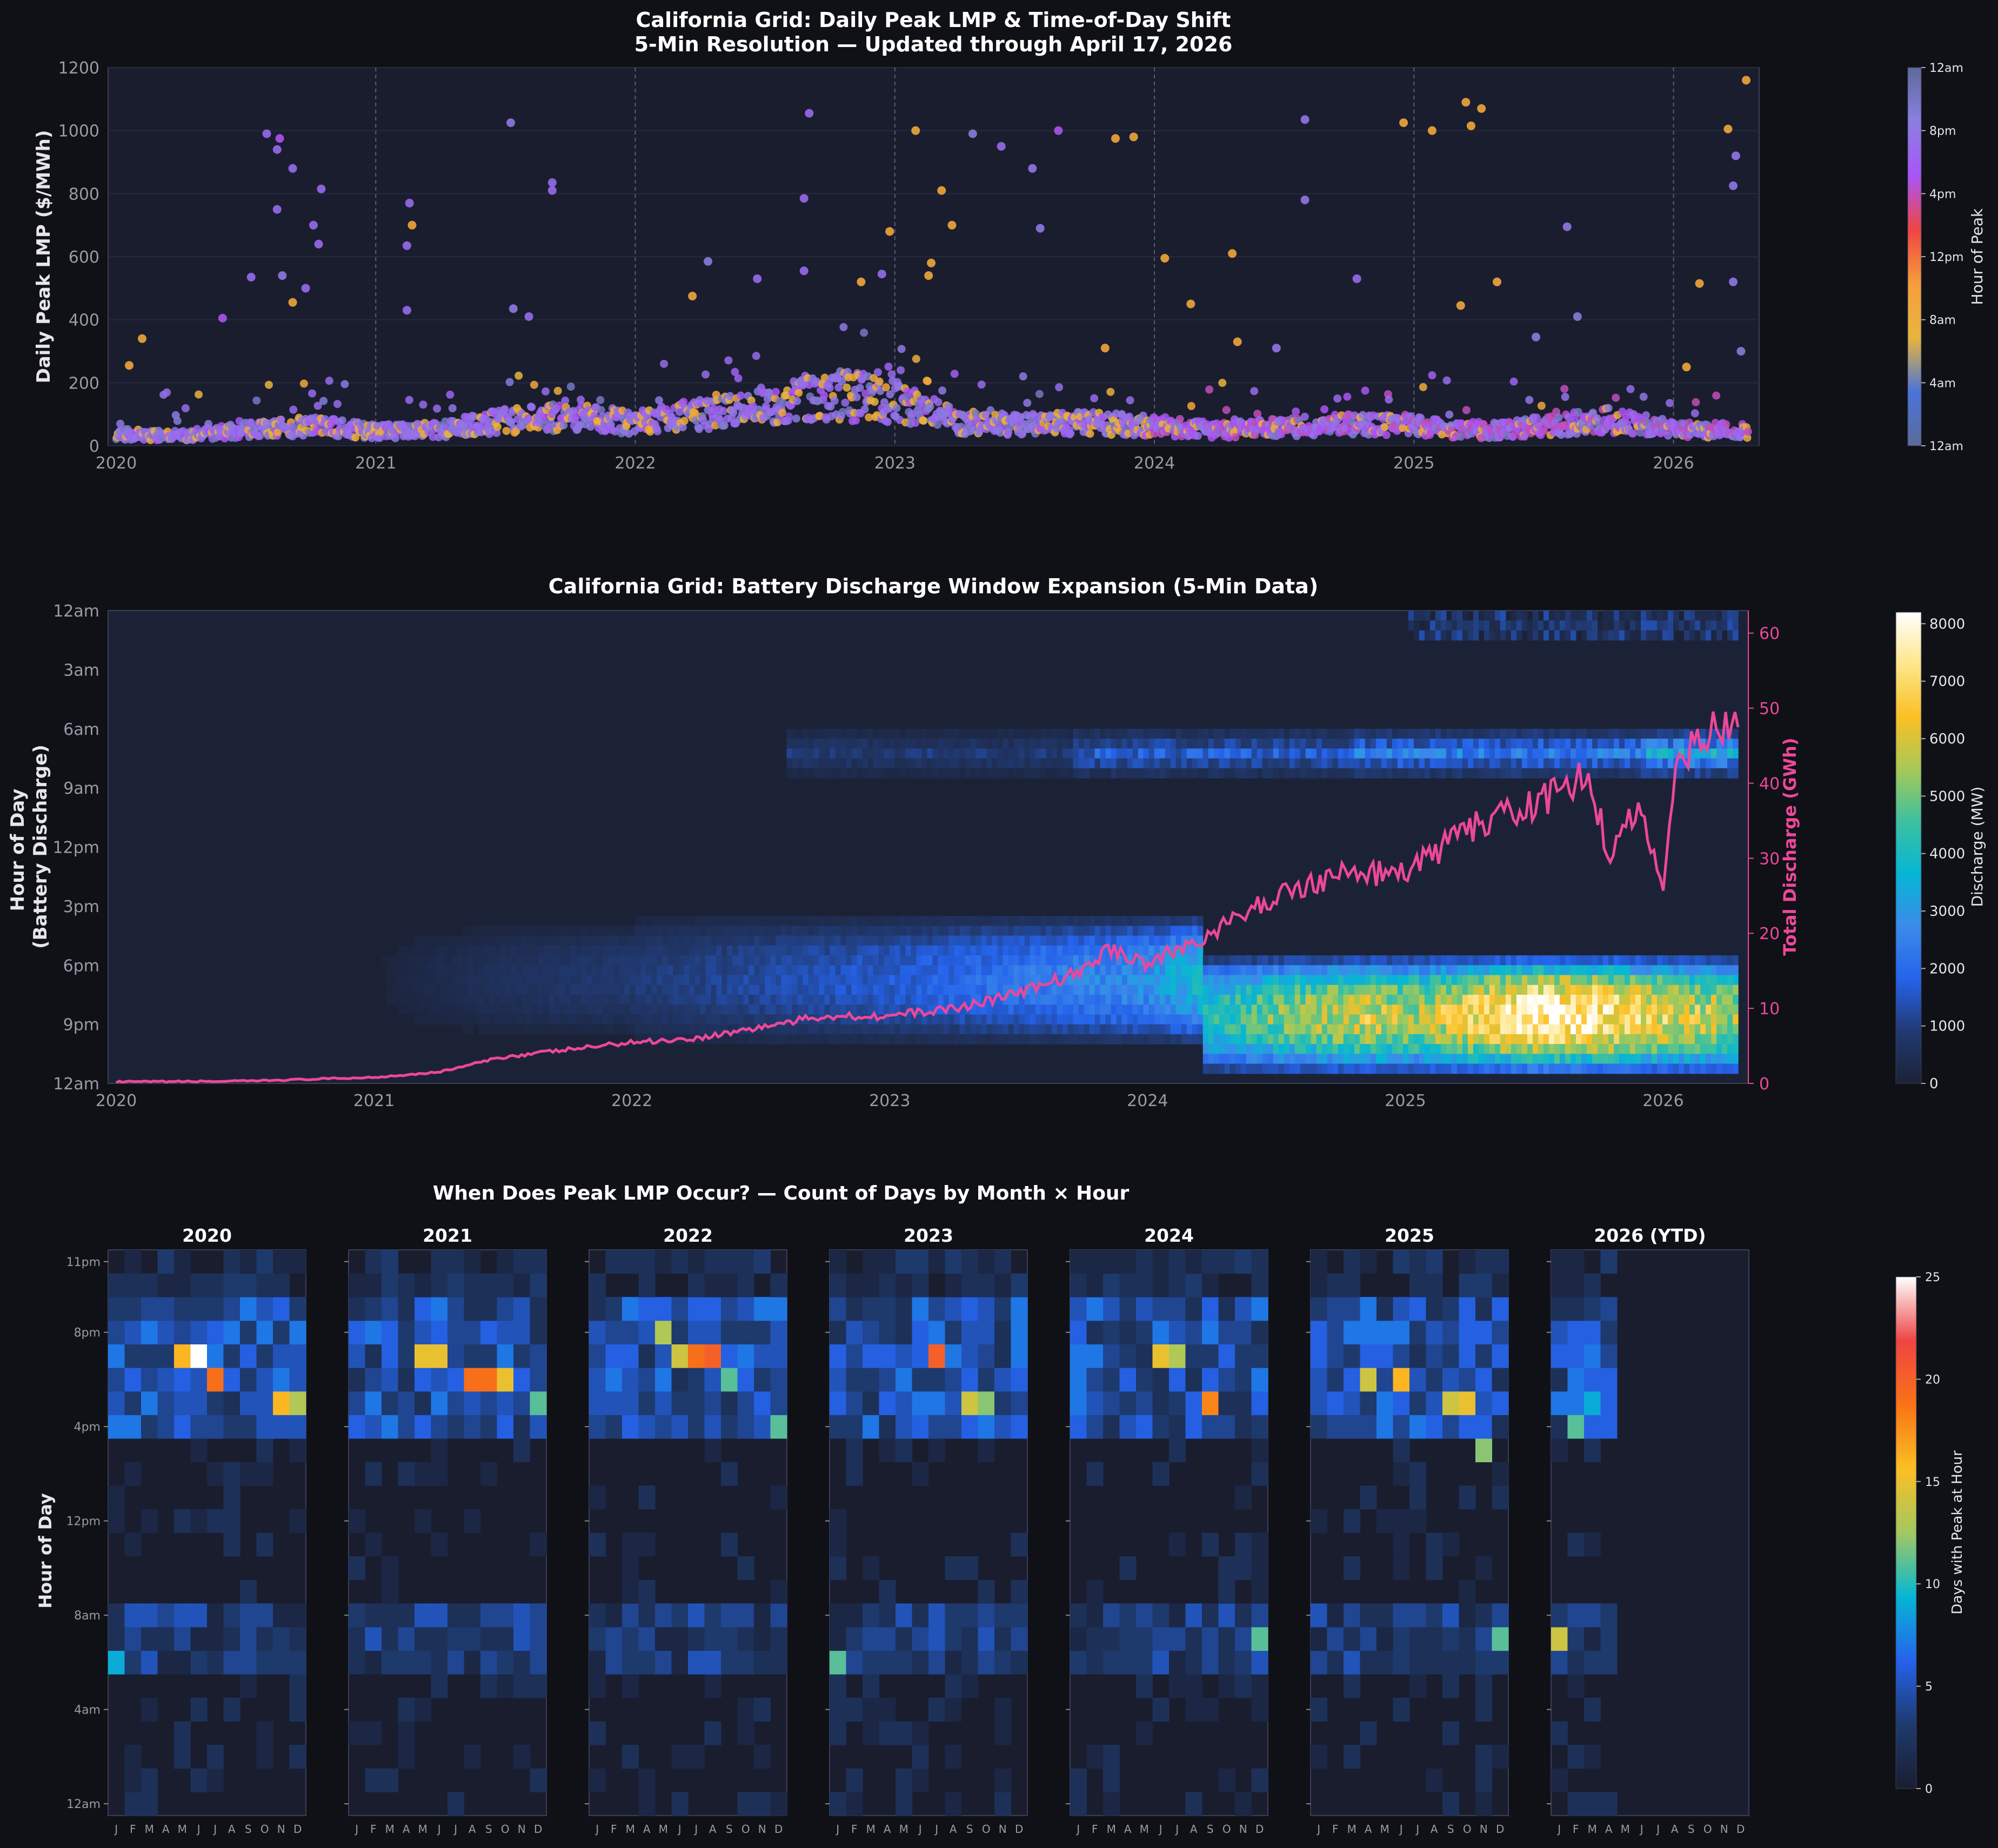 The width and height of the screenshot is (1998, 1848). Describe the element at coordinates (1734, 185) in the screenshot. I see `lmp-spike-point` at that location.